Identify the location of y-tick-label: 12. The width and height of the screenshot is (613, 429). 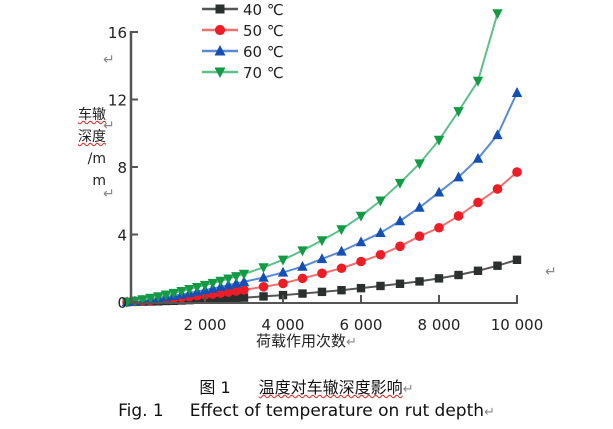
(117, 101).